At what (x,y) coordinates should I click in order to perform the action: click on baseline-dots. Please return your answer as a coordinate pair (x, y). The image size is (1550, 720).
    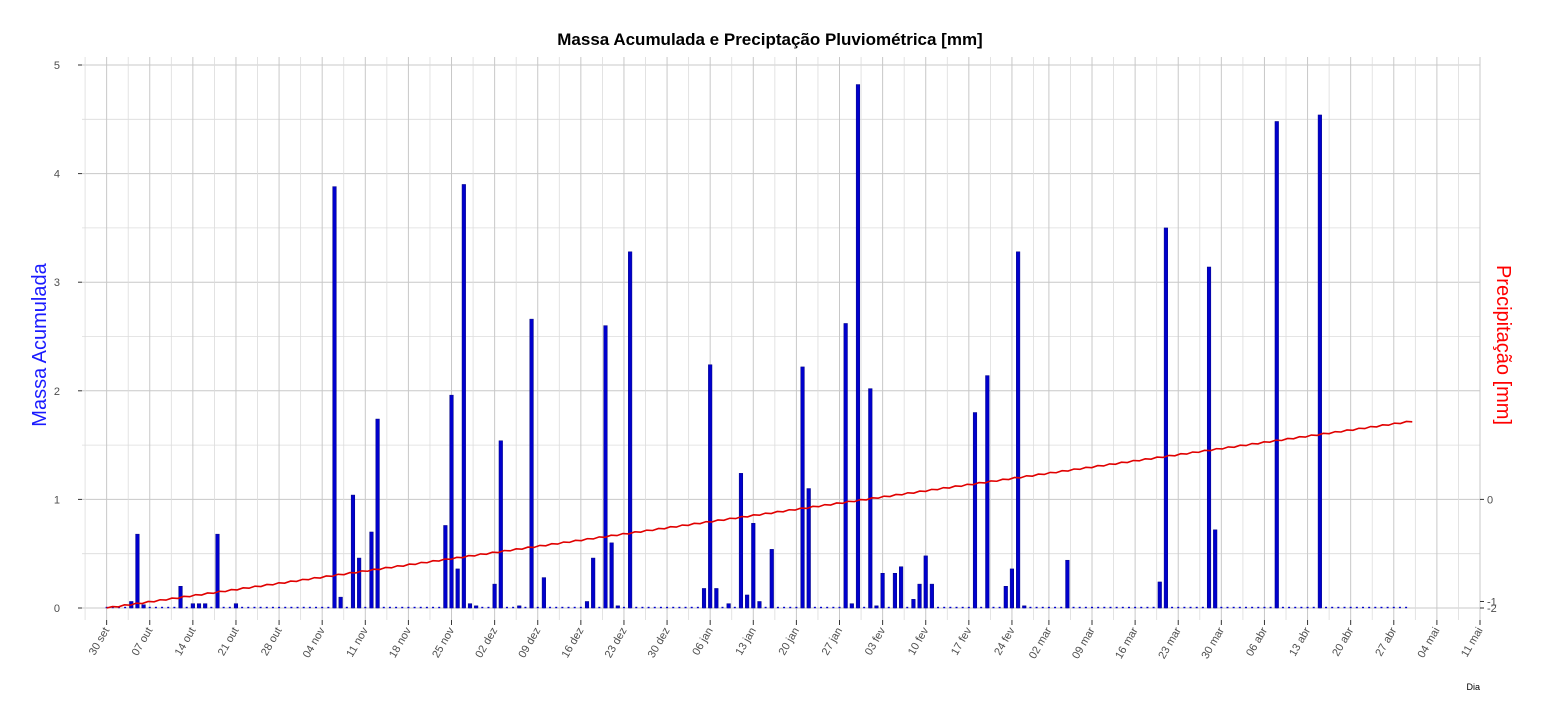
    Looking at the image, I should click on (756, 607).